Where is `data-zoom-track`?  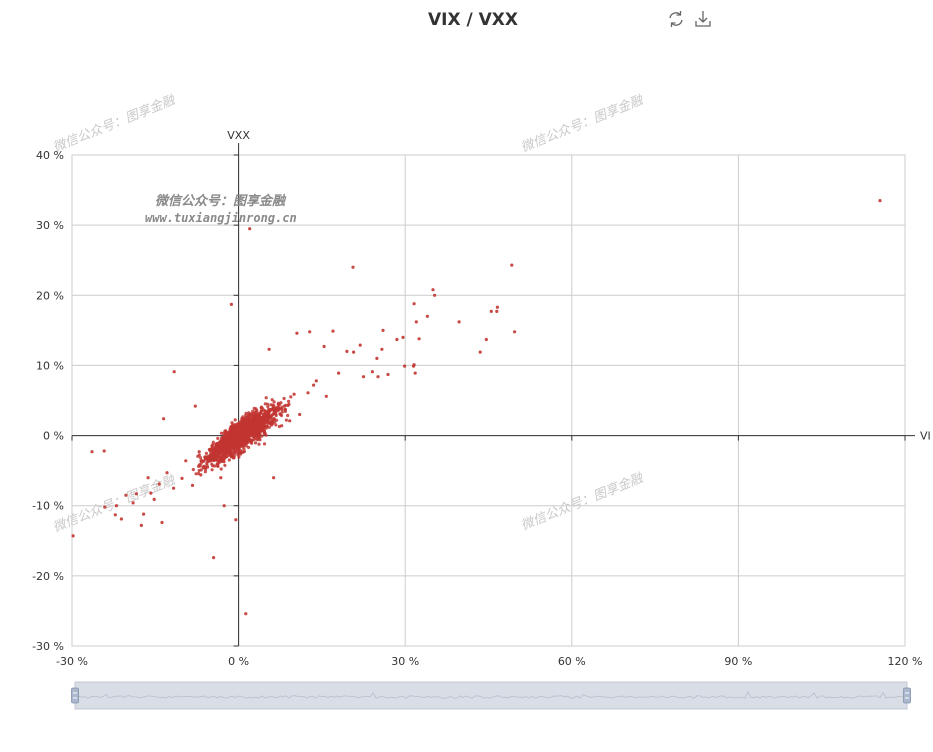
data-zoom-track is located at coordinates (491, 695).